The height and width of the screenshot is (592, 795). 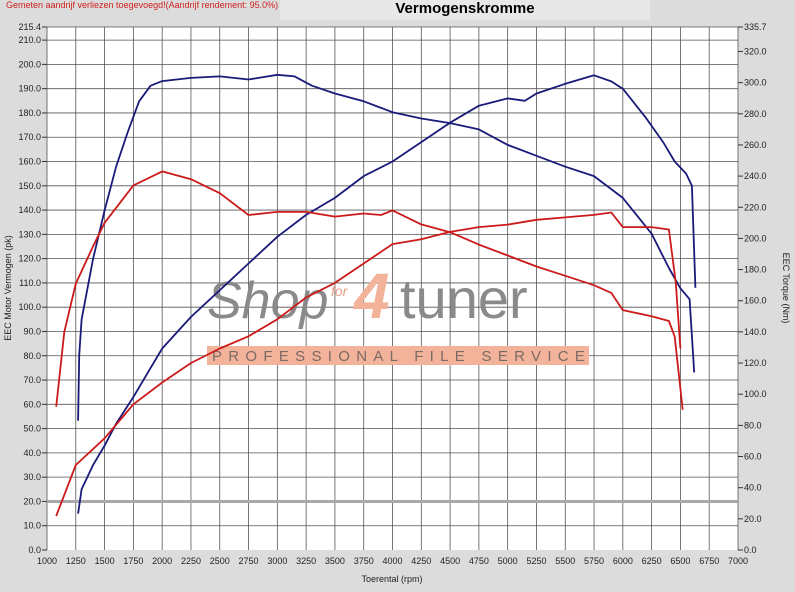 What do you see at coordinates (133, 561) in the screenshot?
I see `x-tick-label: 1750` at bounding box center [133, 561].